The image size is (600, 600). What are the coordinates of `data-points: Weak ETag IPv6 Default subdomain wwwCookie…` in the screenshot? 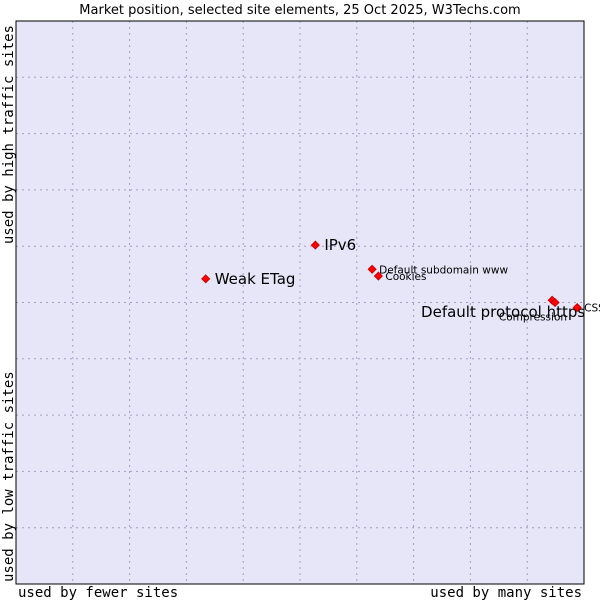 It's located at (400, 280).